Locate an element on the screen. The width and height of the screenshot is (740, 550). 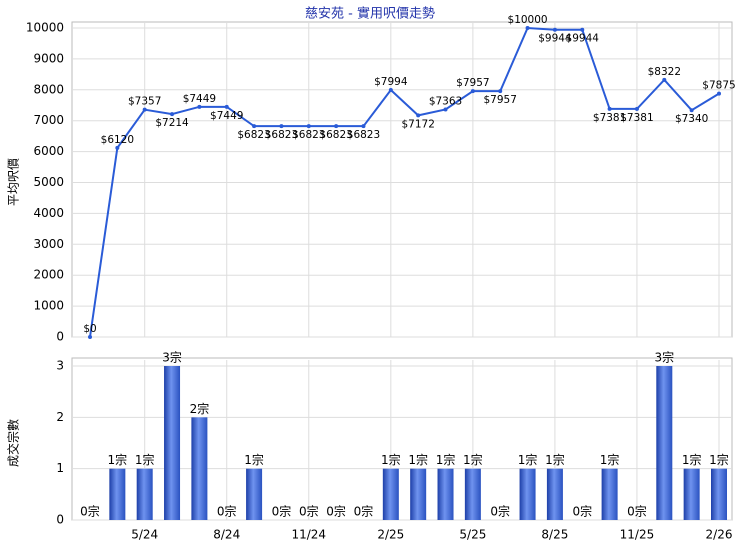
data-label: $7449 is located at coordinates (226, 116).